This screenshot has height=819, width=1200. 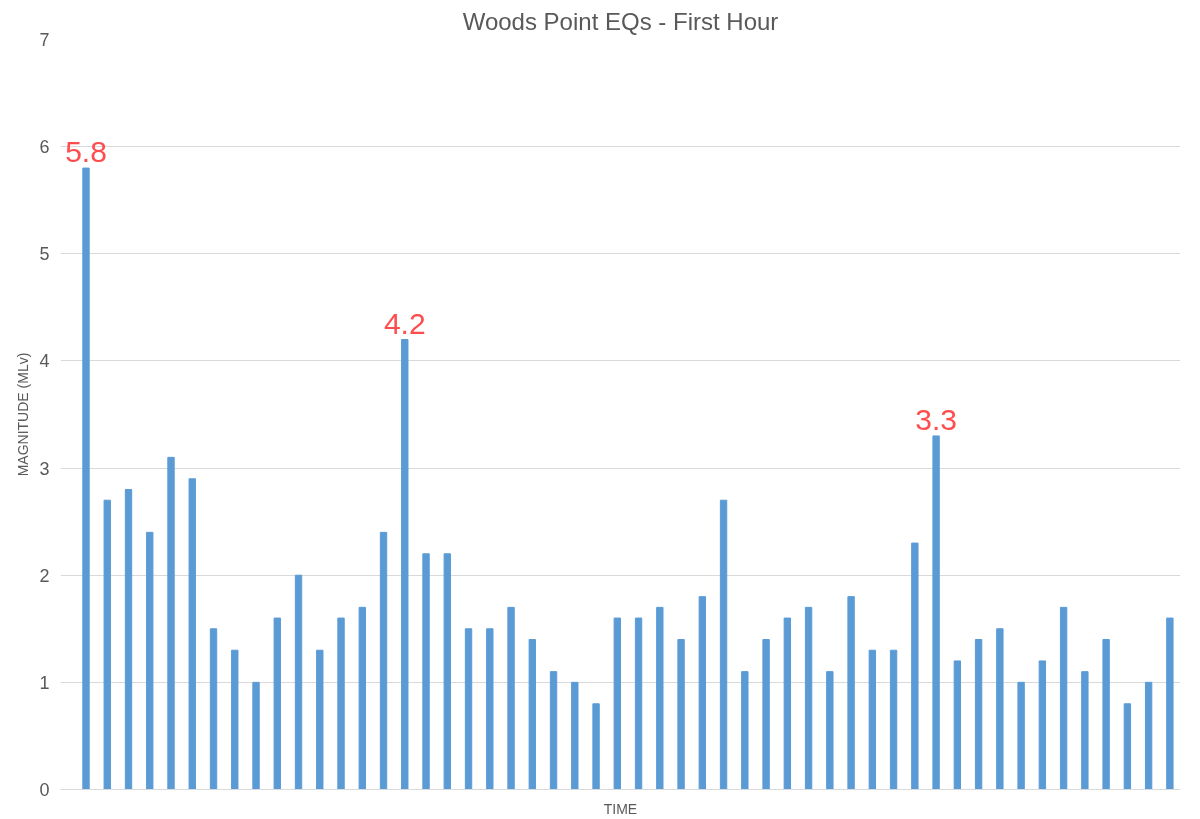 What do you see at coordinates (23, 414) in the screenshot?
I see `y-axis-title: MAGNITUDE (MLv)` at bounding box center [23, 414].